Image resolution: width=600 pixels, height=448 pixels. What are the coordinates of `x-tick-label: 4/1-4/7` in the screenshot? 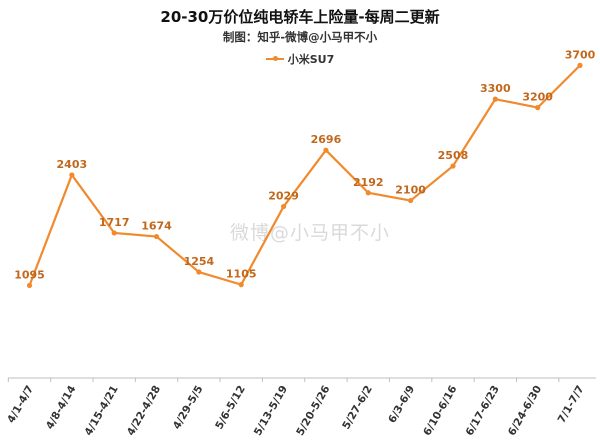 It's located at (20, 405).